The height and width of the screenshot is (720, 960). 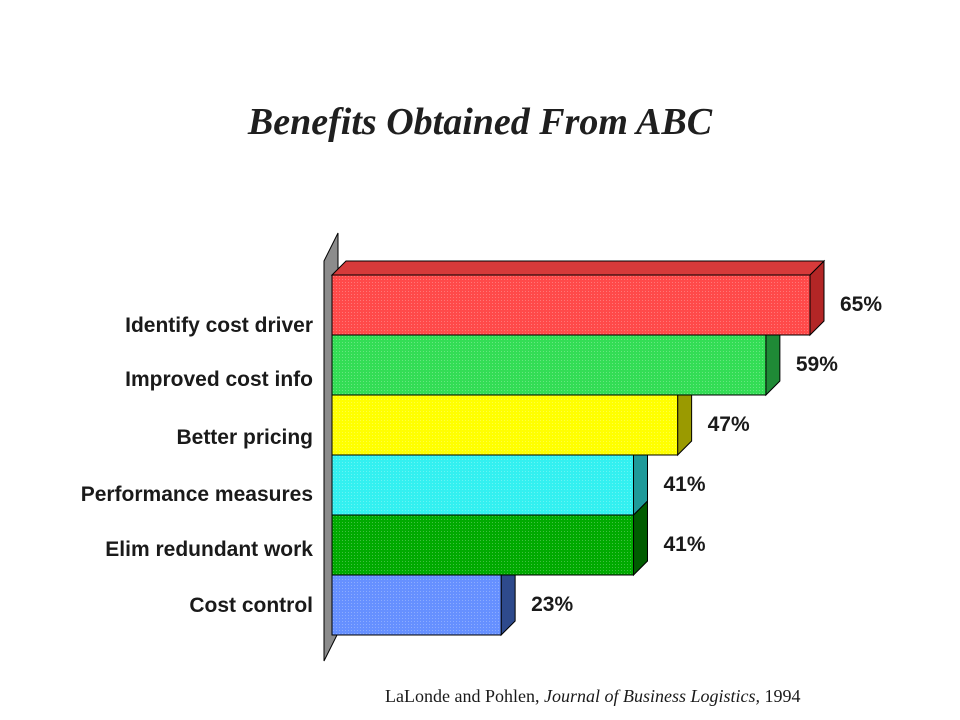 I want to click on chart-title: Benefits Obtained From ABC, so click(x=480, y=122).